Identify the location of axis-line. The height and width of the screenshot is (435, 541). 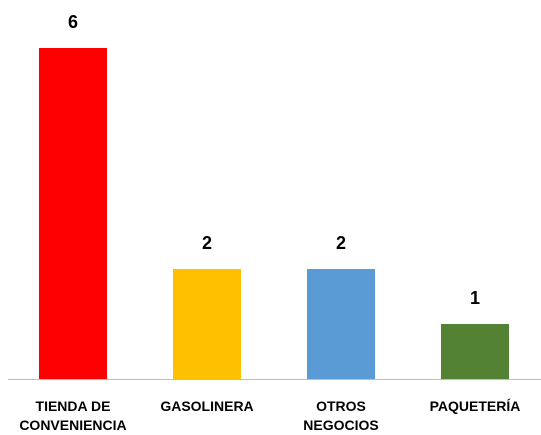
(274, 379).